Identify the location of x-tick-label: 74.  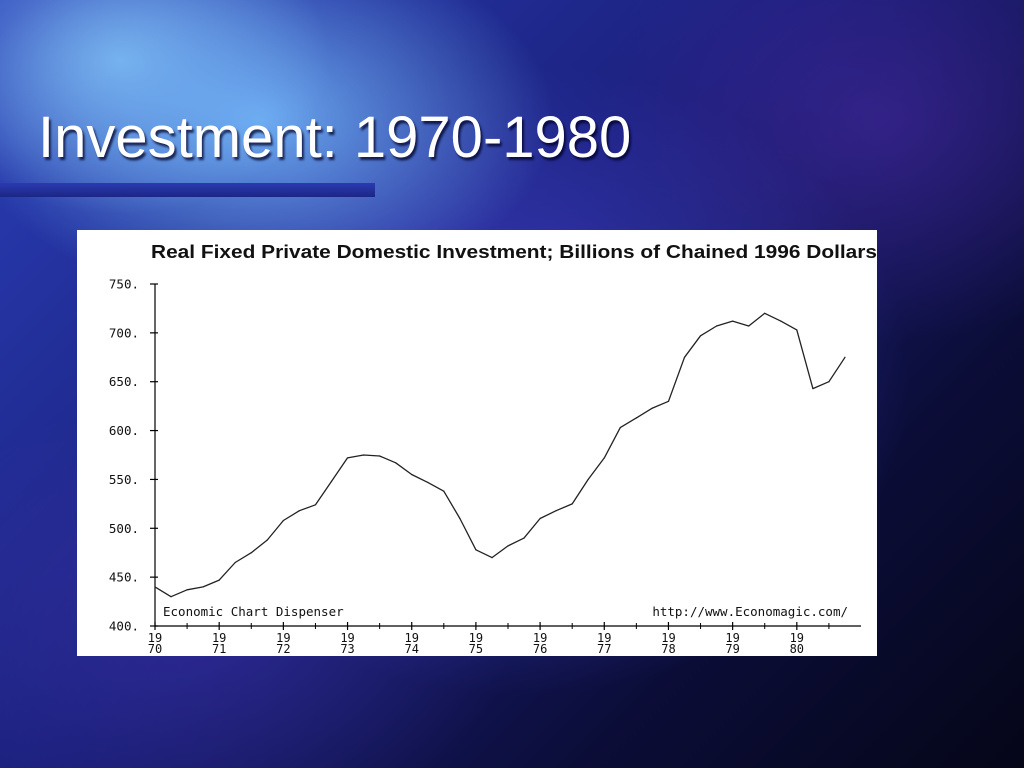
(412, 649).